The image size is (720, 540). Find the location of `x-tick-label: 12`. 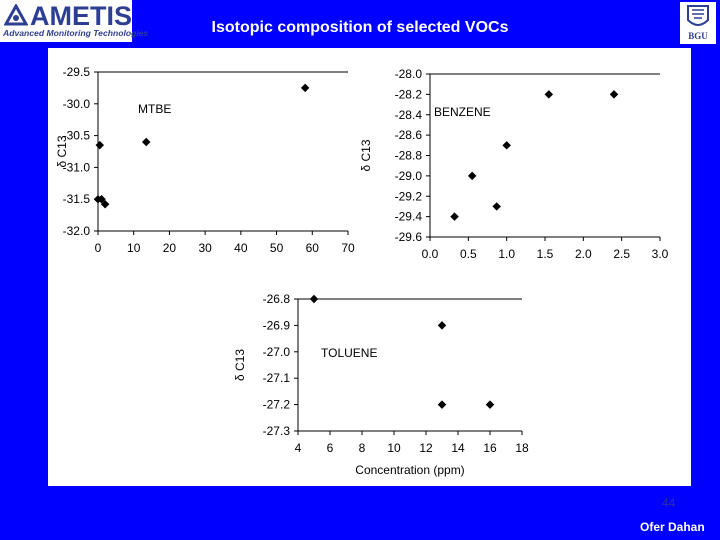

x-tick-label: 12 is located at coordinates (426, 448).